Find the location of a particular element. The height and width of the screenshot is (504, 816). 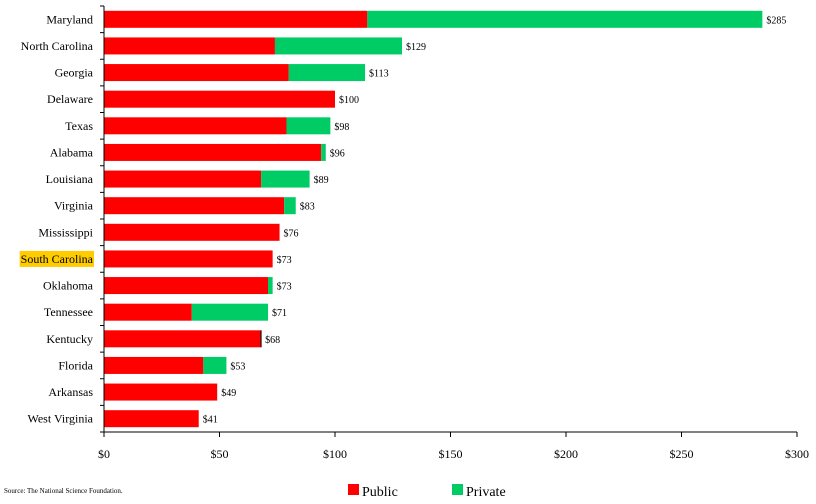

category-label: Alabama is located at coordinates (72, 152).